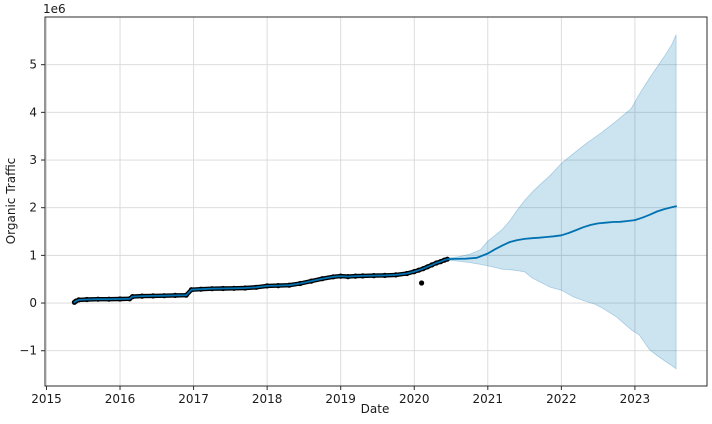 Image resolution: width=712 pixels, height=424 pixels. What do you see at coordinates (488, 399) in the screenshot?
I see `x-tick-label: 2021` at bounding box center [488, 399].